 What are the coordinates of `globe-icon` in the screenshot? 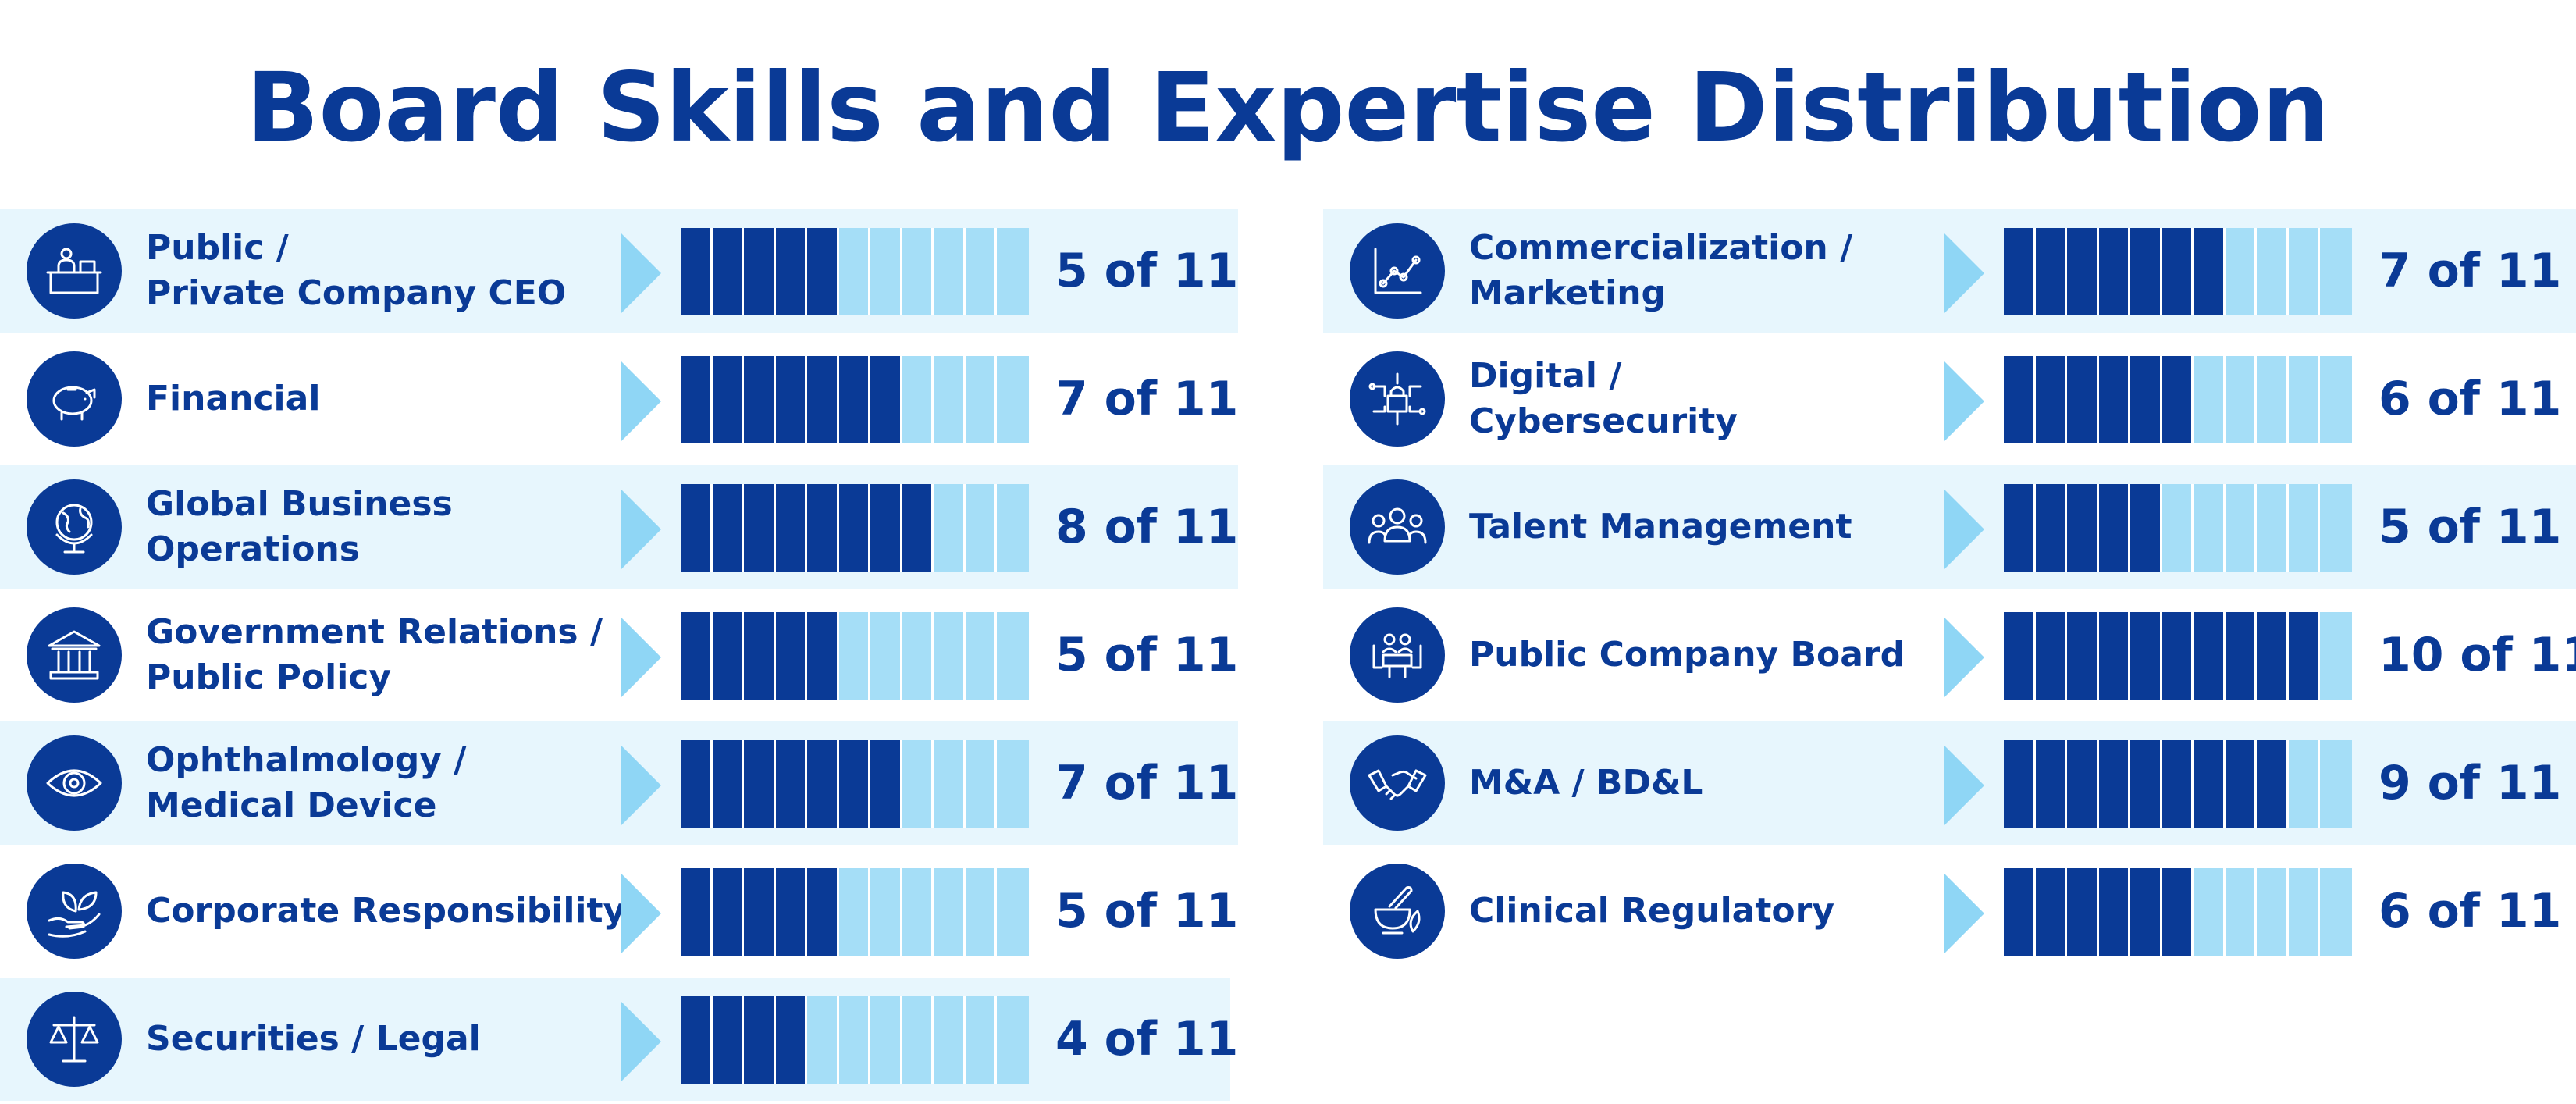 It's located at (74, 527).